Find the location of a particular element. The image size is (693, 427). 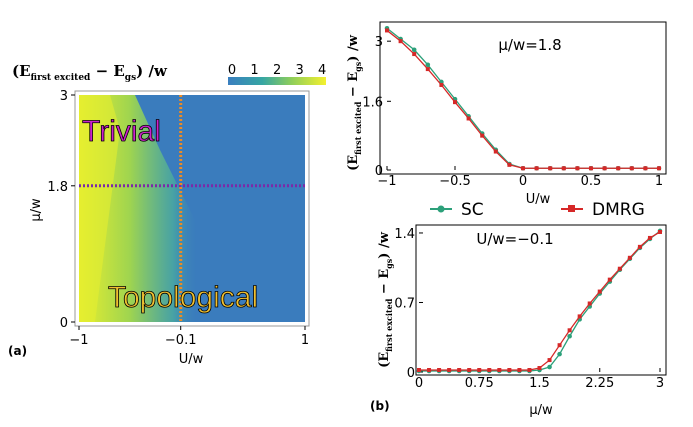

legend-label-dmrg: DMRG is located at coordinates (618, 210).